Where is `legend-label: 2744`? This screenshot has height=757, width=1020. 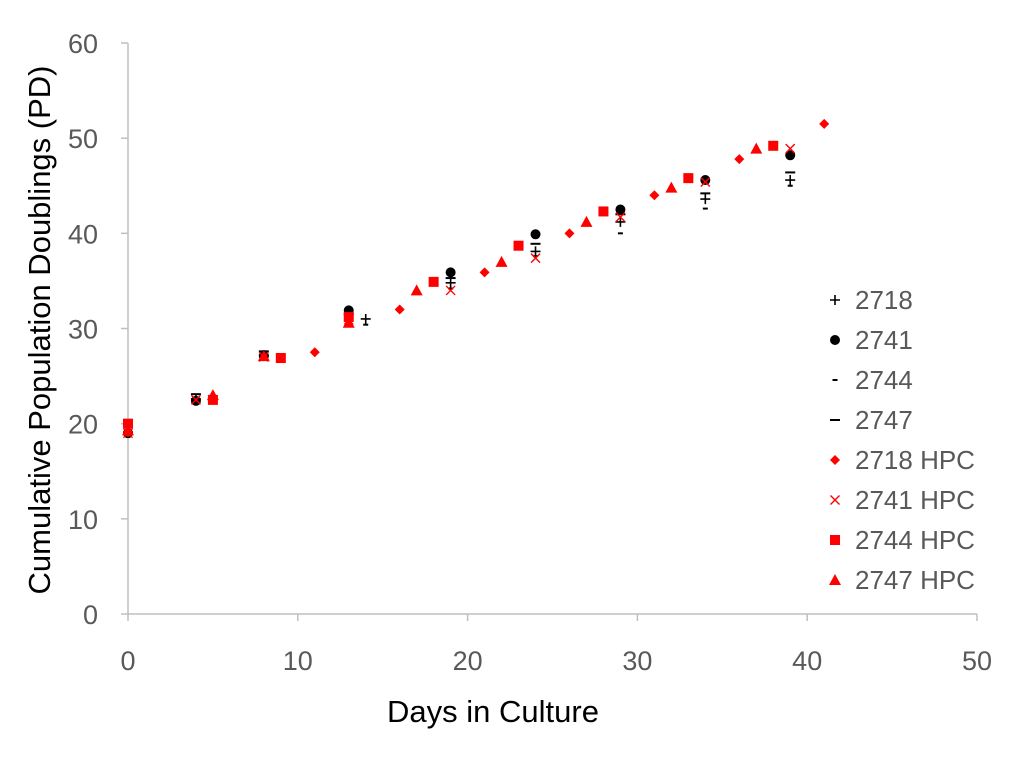 legend-label: 2744 is located at coordinates (884, 380).